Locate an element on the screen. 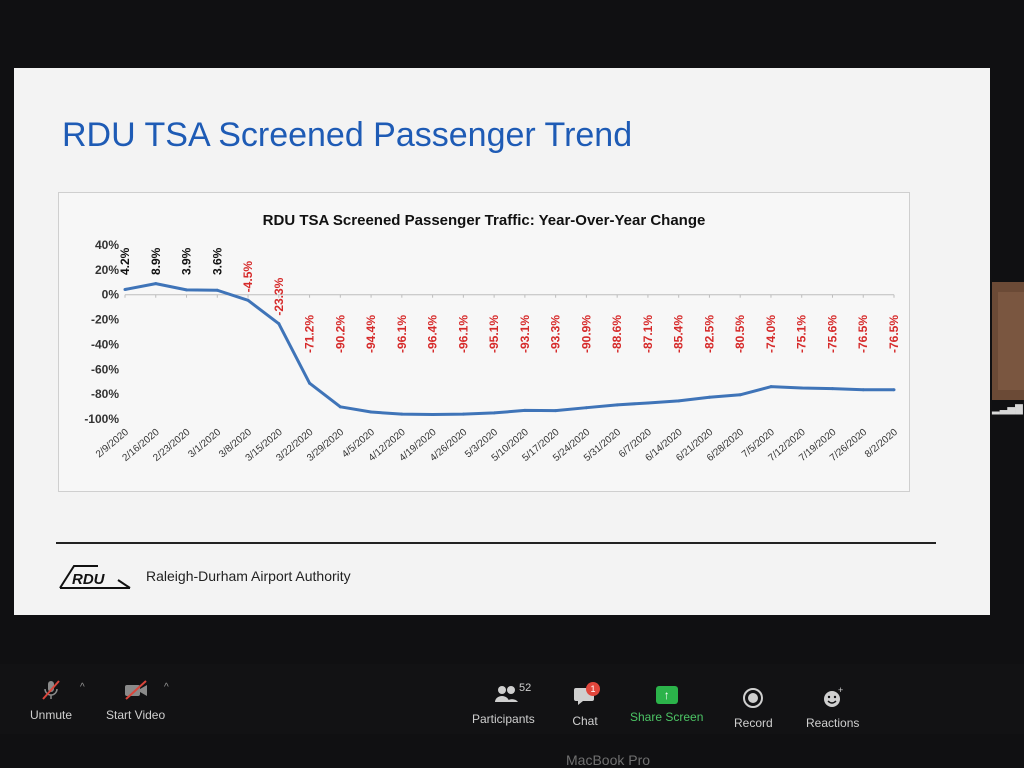  record-label: Record is located at coordinates (753, 723).